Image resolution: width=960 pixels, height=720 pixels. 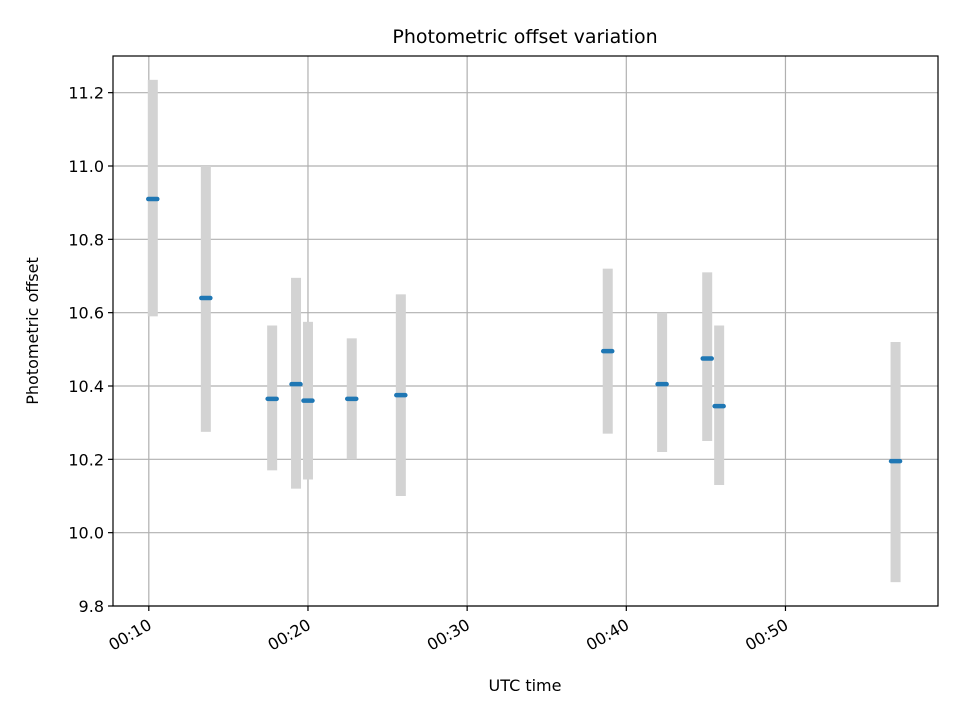 What do you see at coordinates (86, 313) in the screenshot?
I see `y-tick-label: 10.6` at bounding box center [86, 313].